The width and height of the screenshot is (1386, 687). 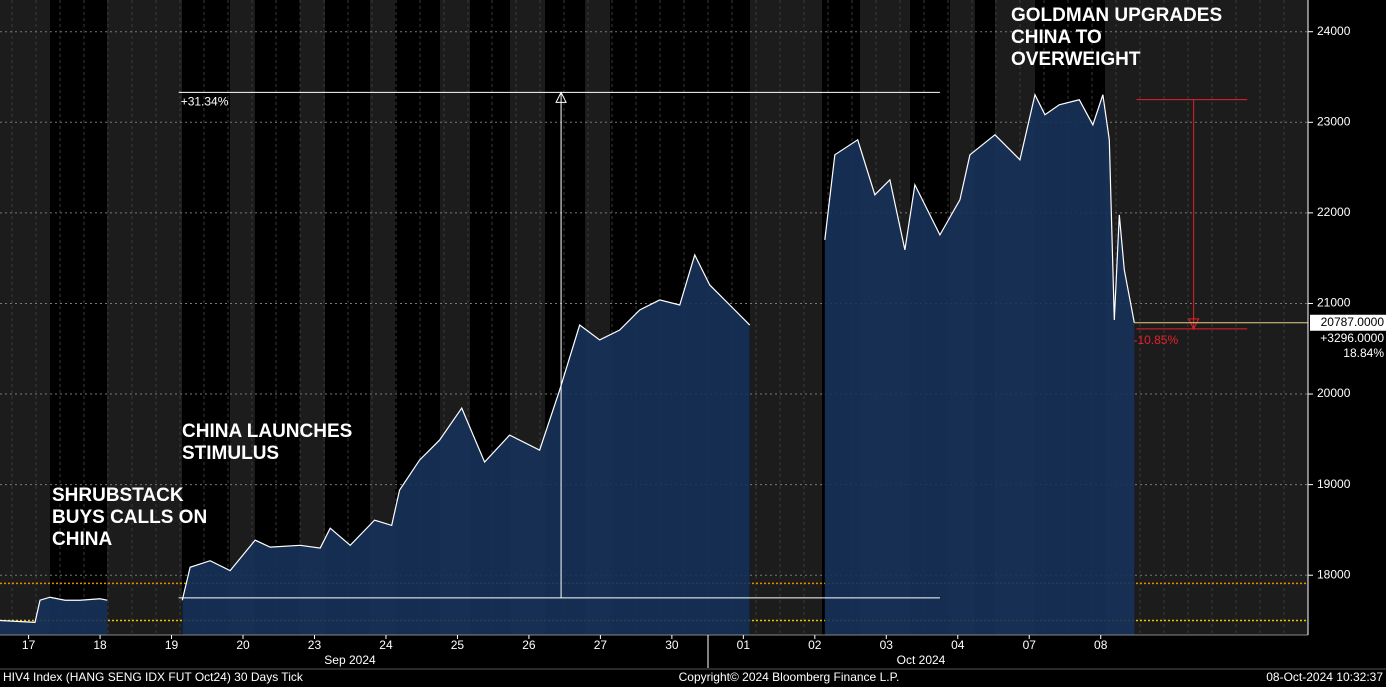 What do you see at coordinates (230, 453) in the screenshot?
I see `annotation: STIMULUS` at bounding box center [230, 453].